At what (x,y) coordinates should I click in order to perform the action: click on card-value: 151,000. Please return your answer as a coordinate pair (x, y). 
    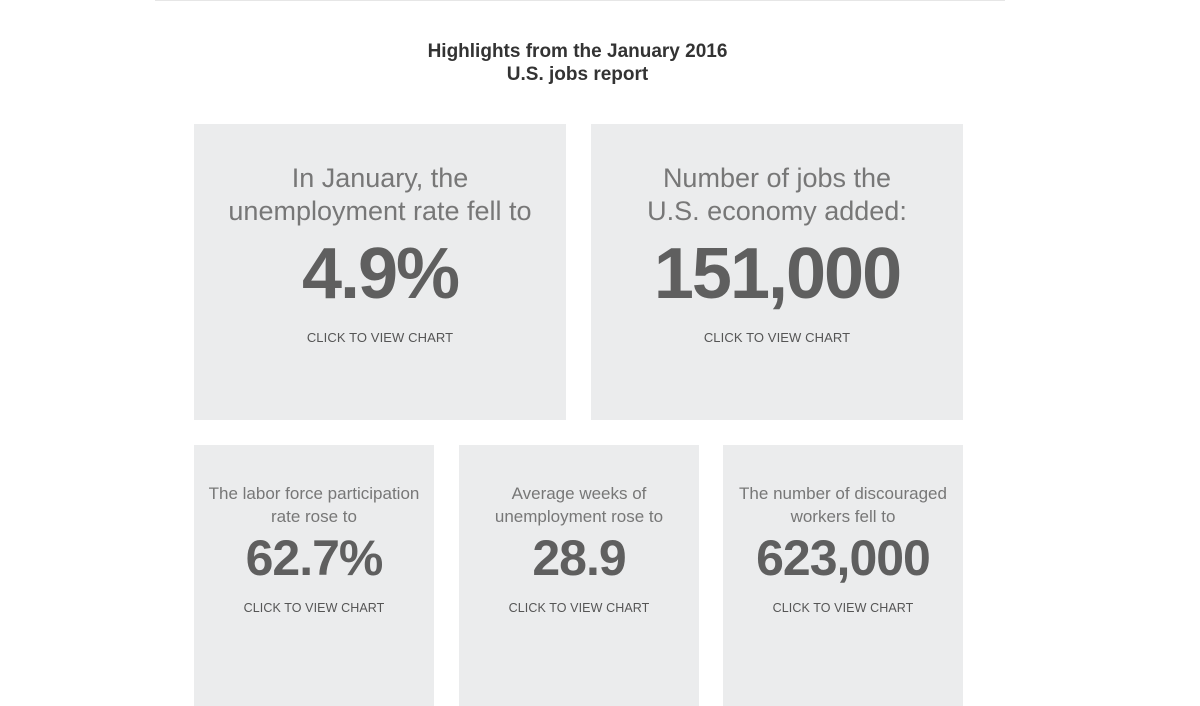
    Looking at the image, I should click on (777, 274).